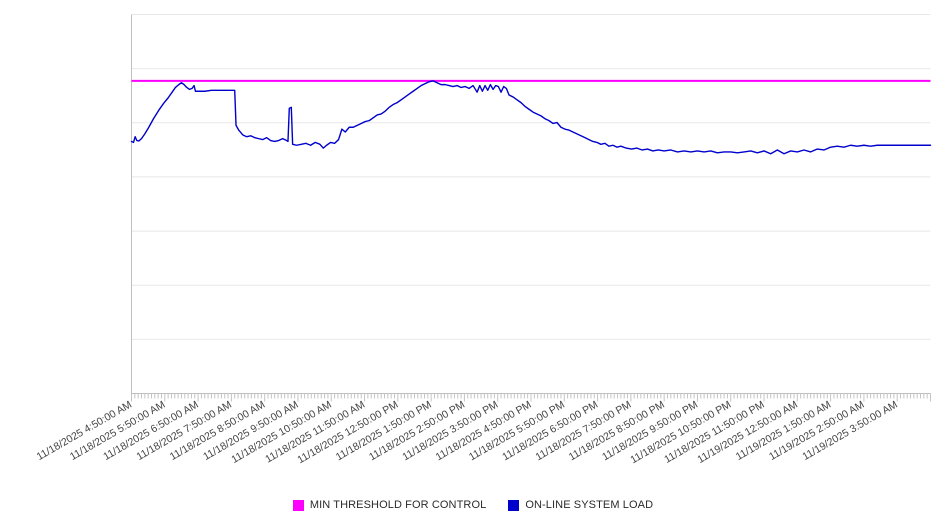  I want to click on series-on-line-system-load, so click(531, 117).